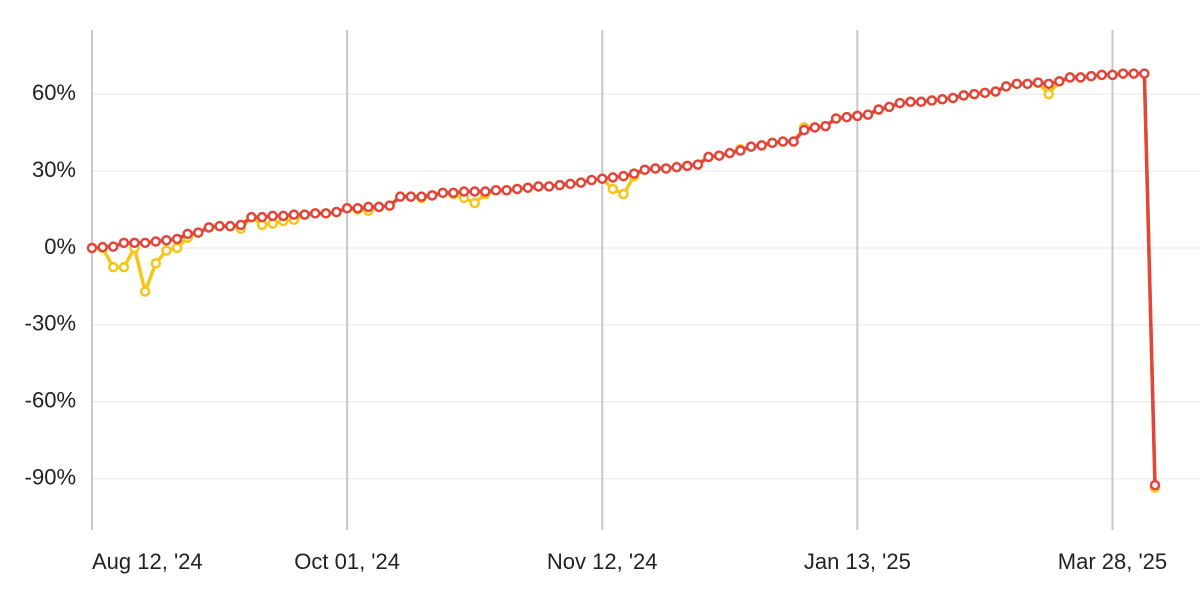 Image resolution: width=1200 pixels, height=589 pixels. What do you see at coordinates (602, 561) in the screenshot?
I see `x-tick-label: Nov 12, '24` at bounding box center [602, 561].